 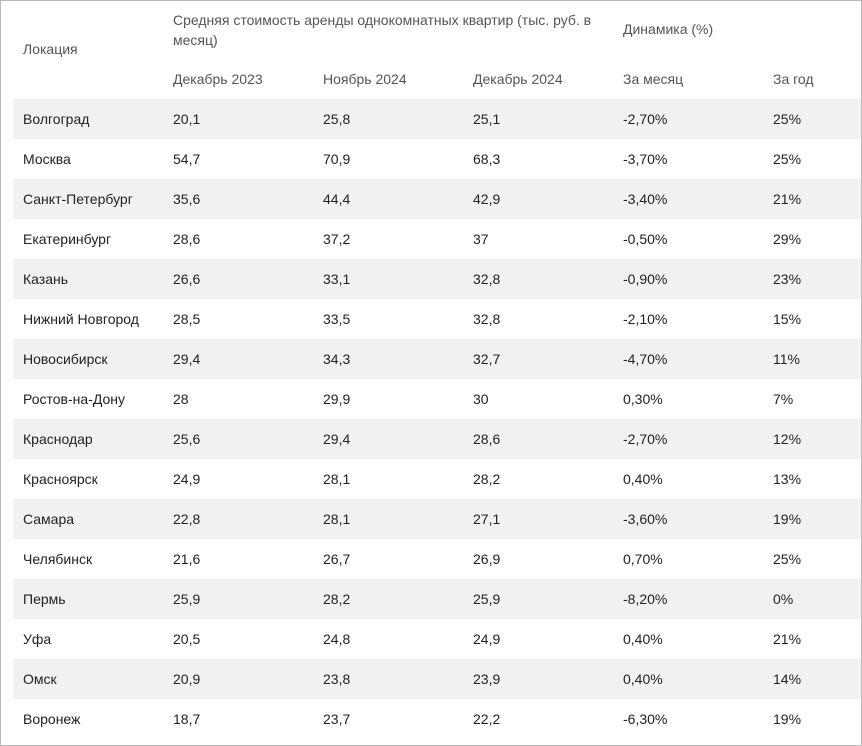 What do you see at coordinates (337, 559) in the screenshot?
I see `cell-nov-2024: 26,7` at bounding box center [337, 559].